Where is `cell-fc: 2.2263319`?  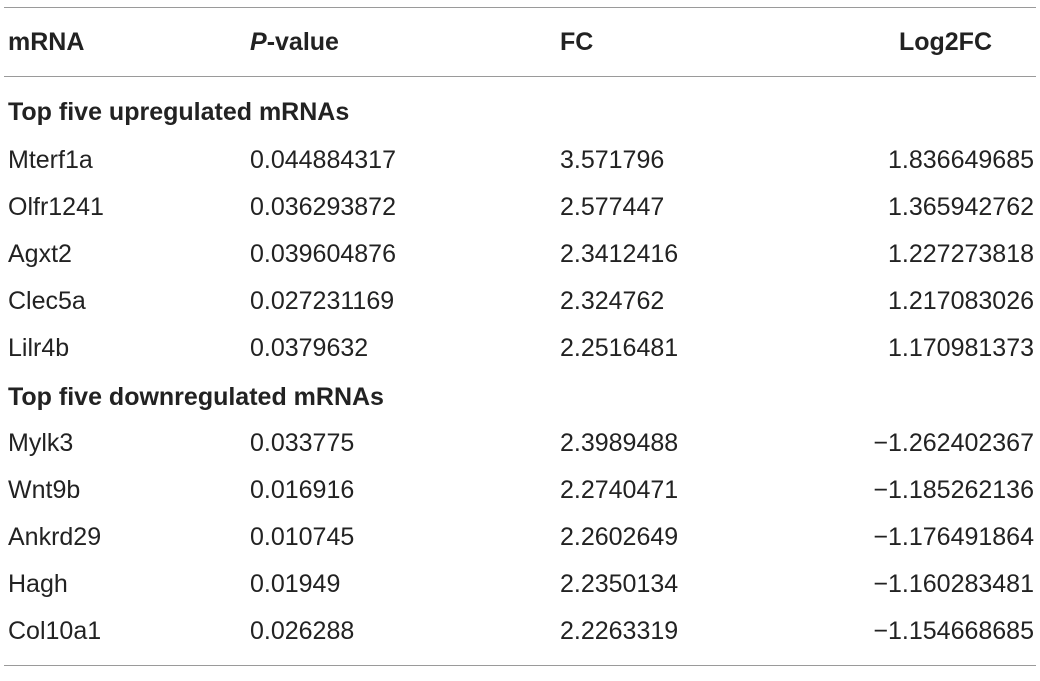
cell-fc: 2.2263319 is located at coordinates (619, 631).